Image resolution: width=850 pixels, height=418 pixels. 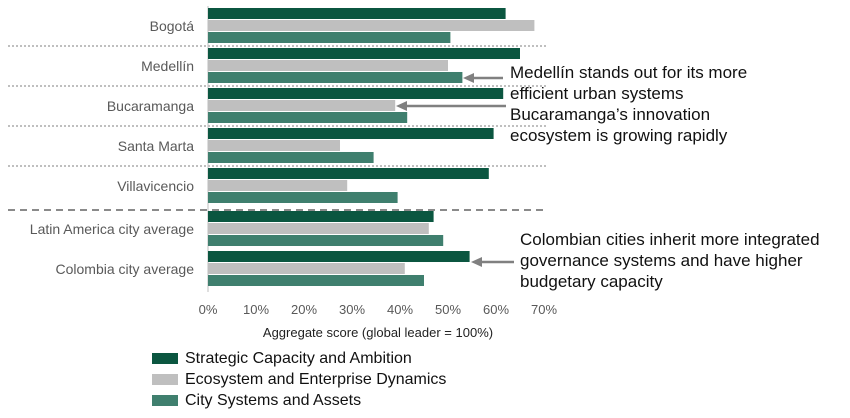 I want to click on tick-label: 40%, so click(x=400, y=309).